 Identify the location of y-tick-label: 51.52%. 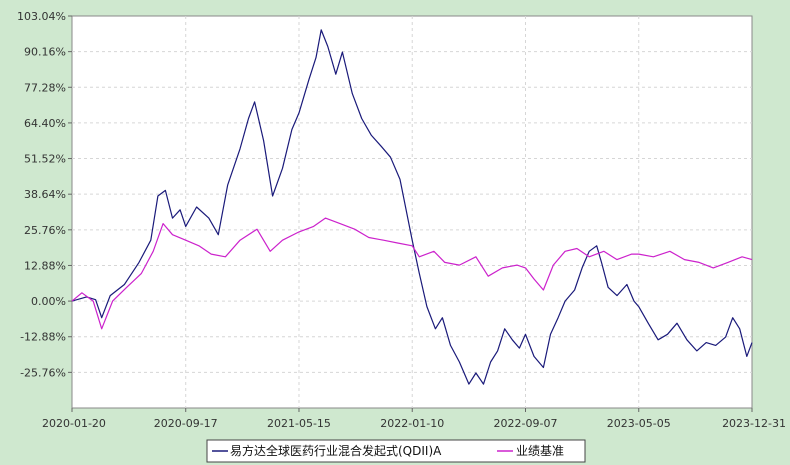
(45, 159).